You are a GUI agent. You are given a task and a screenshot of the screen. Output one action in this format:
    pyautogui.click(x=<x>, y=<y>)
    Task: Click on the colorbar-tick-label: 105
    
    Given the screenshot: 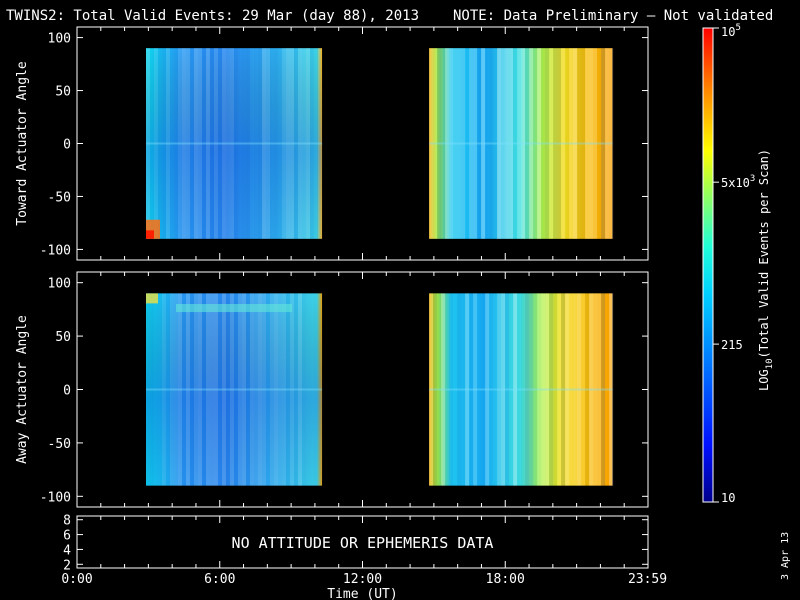 What is the action you would take?
    pyautogui.click(x=731, y=31)
    